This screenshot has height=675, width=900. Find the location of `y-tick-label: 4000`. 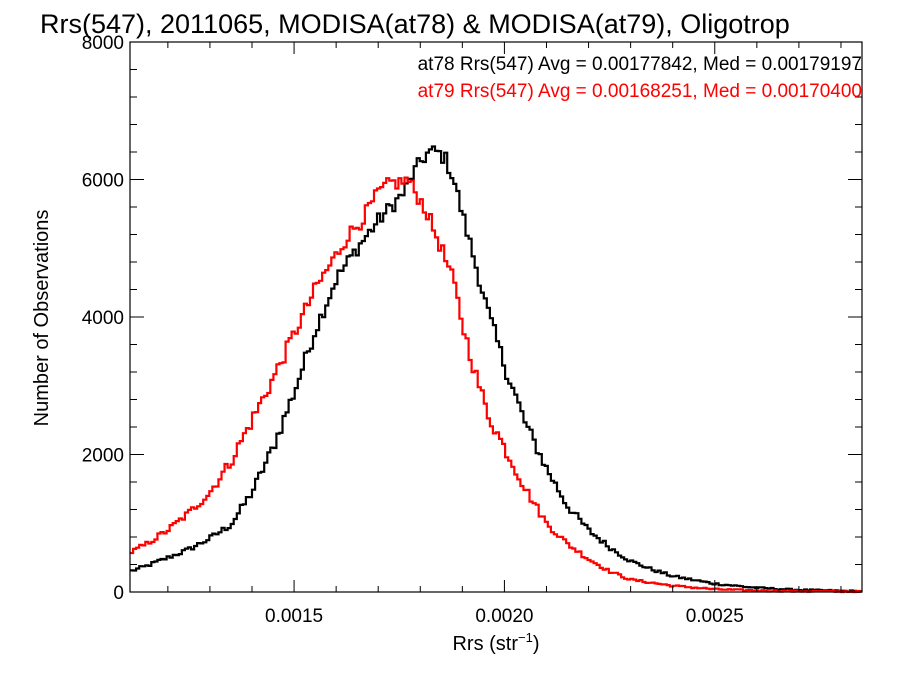

y-tick-label: 4000 is located at coordinates (103, 318).